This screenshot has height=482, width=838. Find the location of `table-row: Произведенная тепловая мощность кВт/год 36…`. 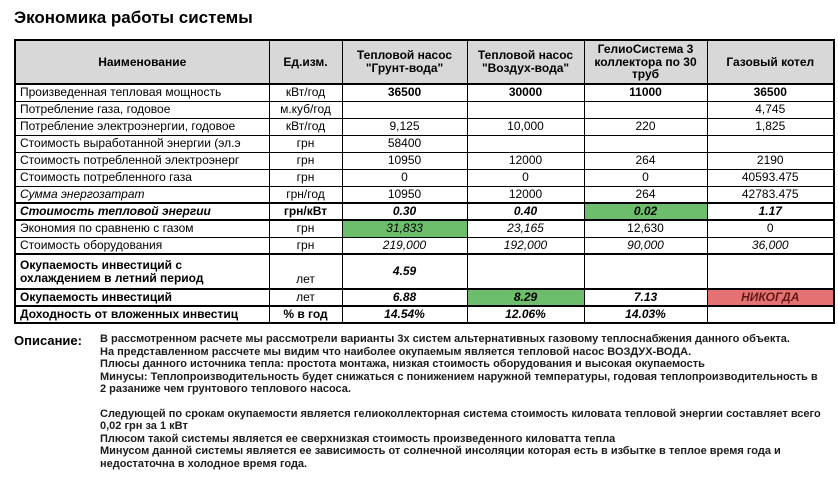

table-row: Произведенная тепловая мощность кВт/год 36… is located at coordinates (424, 92).